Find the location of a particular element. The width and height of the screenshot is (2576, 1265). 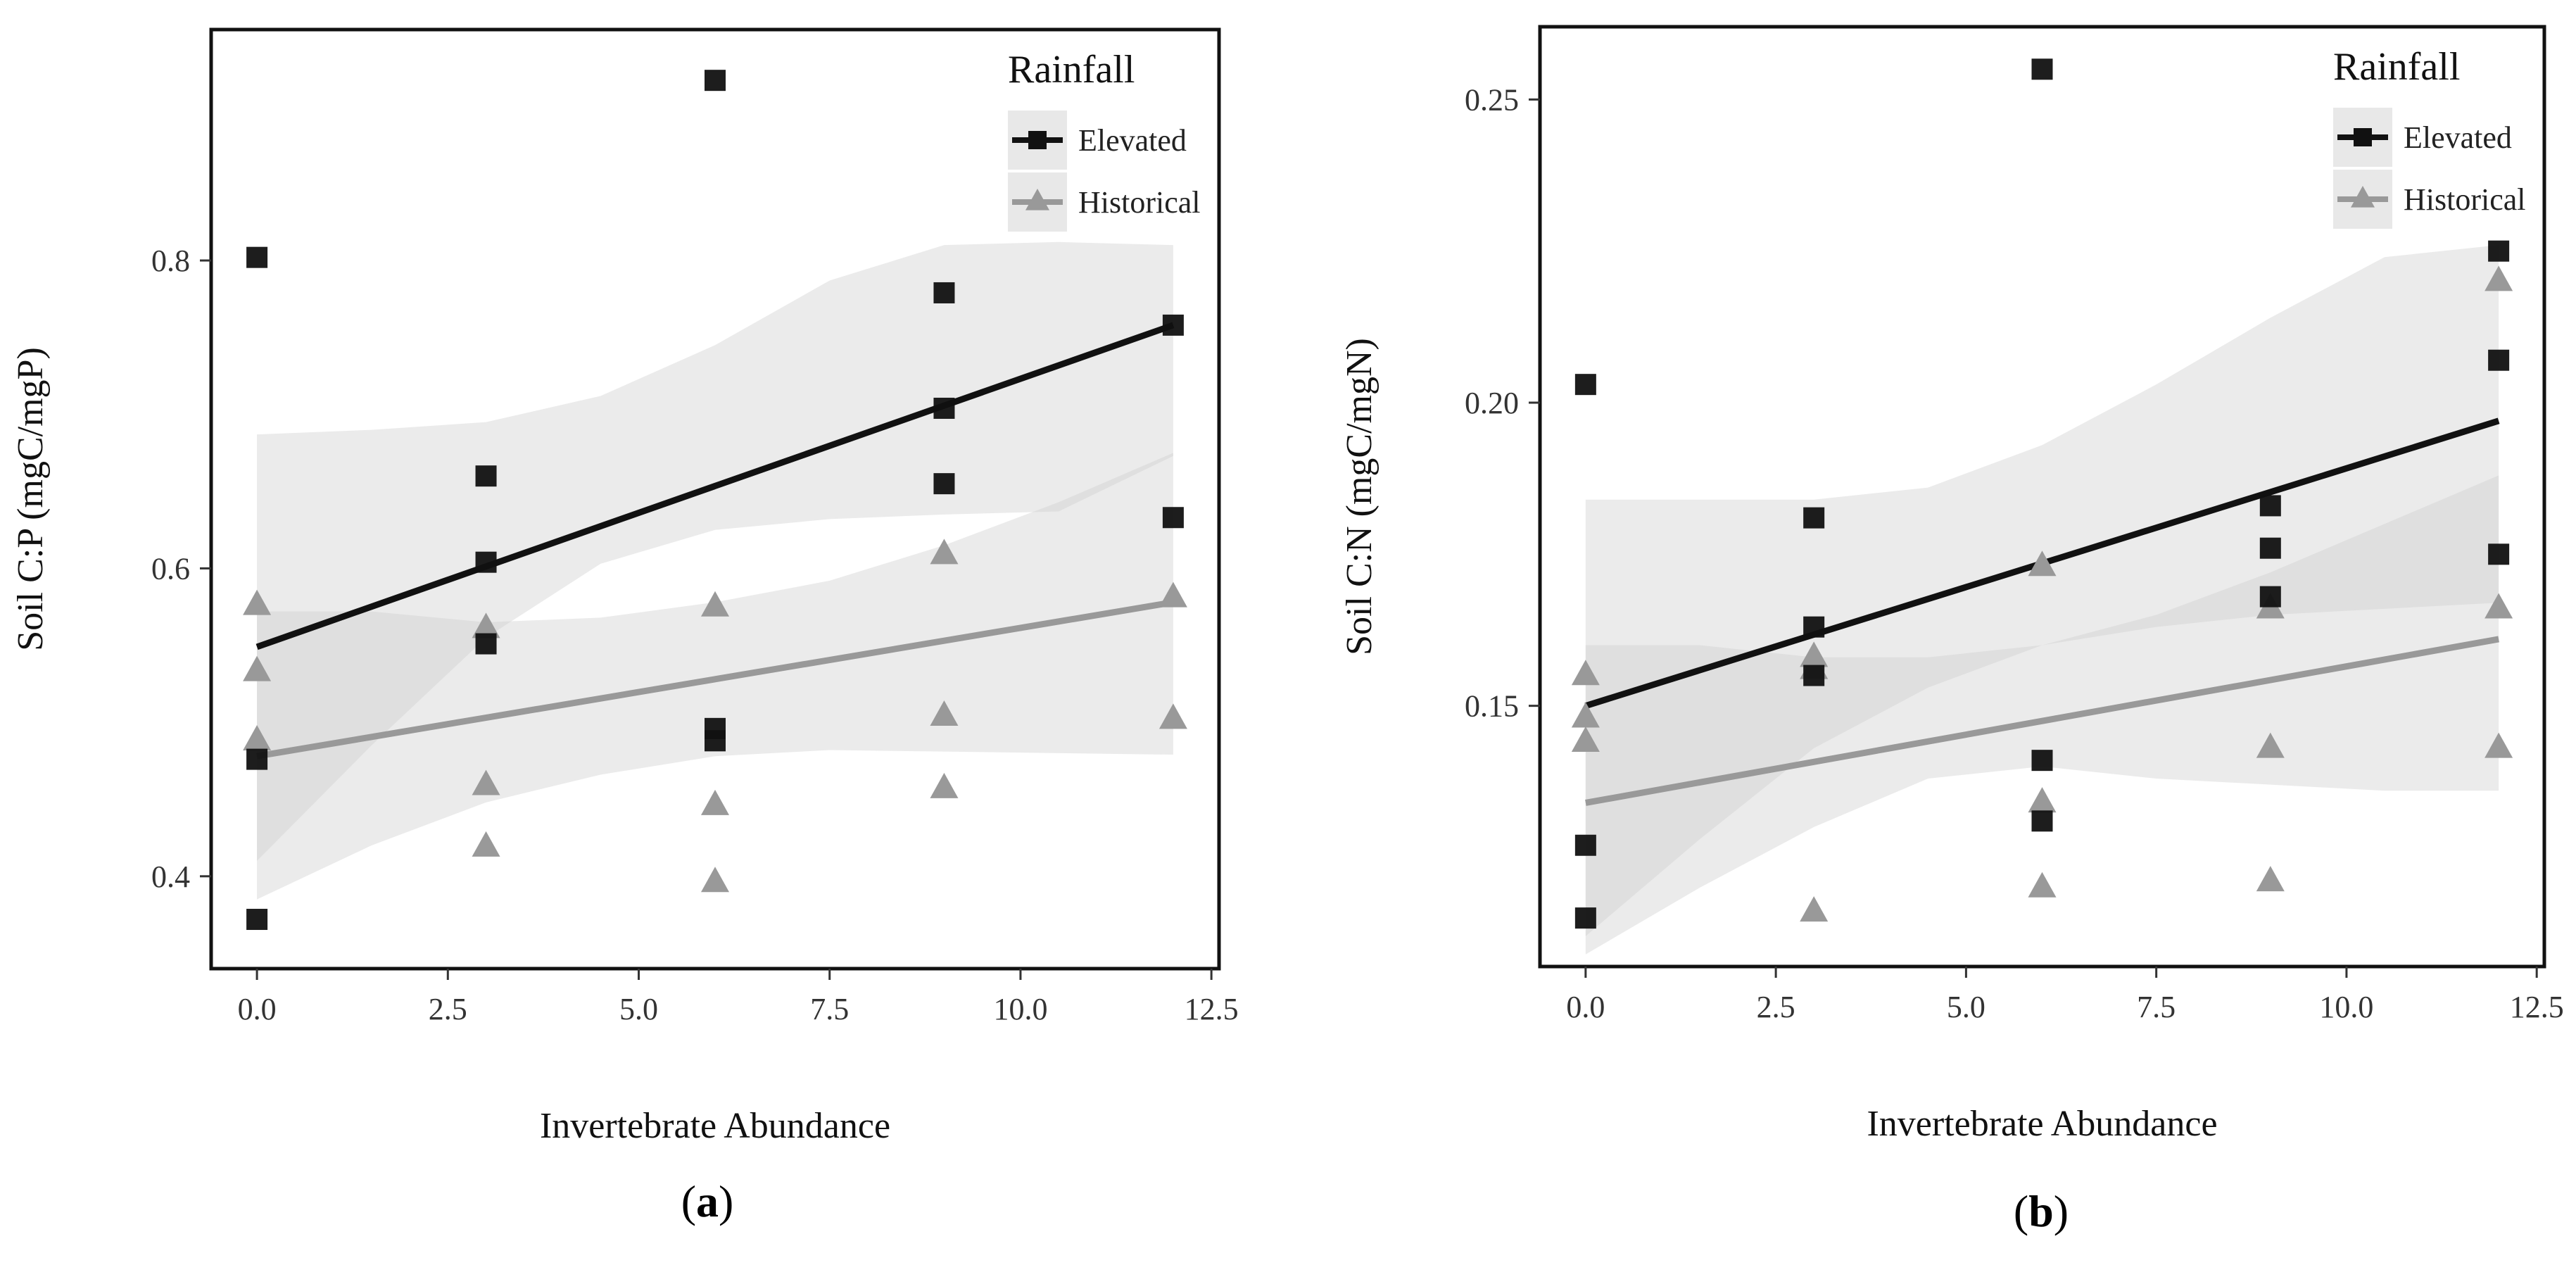

y-tick-label: 0.25 is located at coordinates (1492, 99).